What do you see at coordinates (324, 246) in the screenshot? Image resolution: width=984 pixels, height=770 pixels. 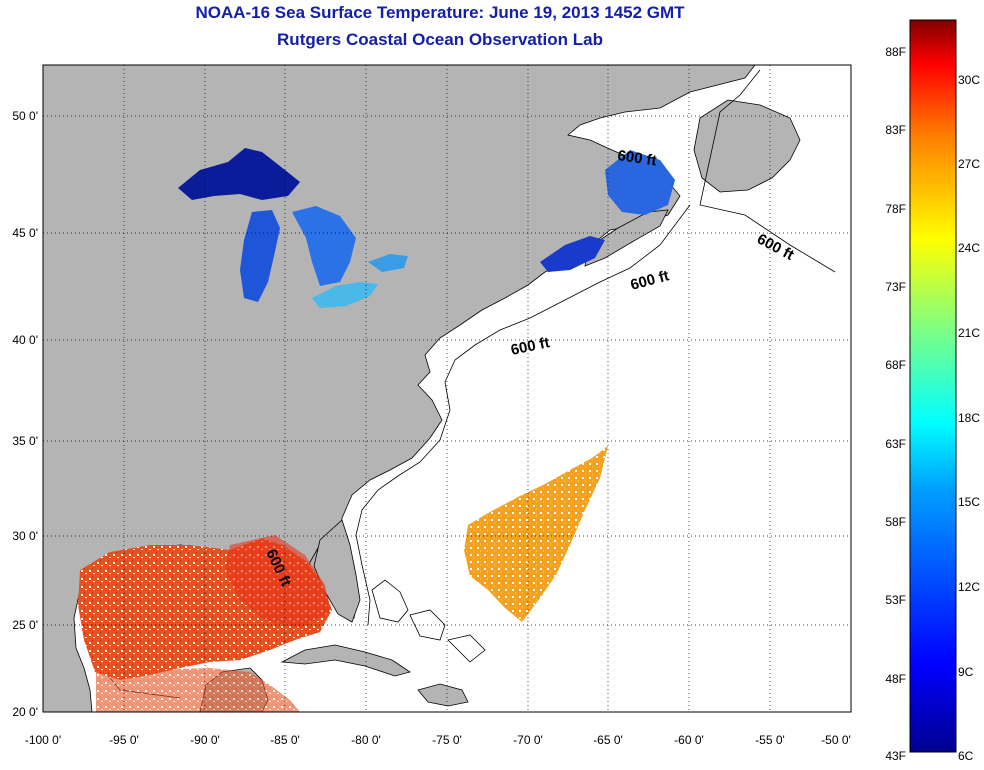 I see `lake-huron` at bounding box center [324, 246].